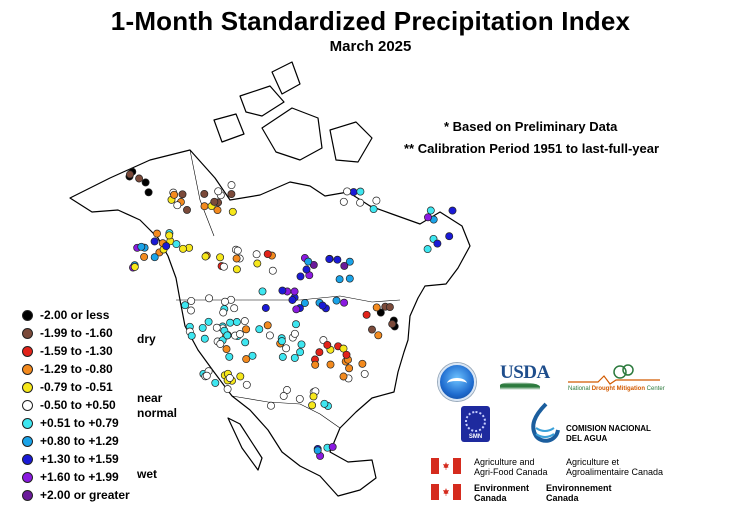 The height and width of the screenshot is (524, 741). Describe the element at coordinates (545, 422) in the screenshot. I see `conagua-drop-icon` at that location.